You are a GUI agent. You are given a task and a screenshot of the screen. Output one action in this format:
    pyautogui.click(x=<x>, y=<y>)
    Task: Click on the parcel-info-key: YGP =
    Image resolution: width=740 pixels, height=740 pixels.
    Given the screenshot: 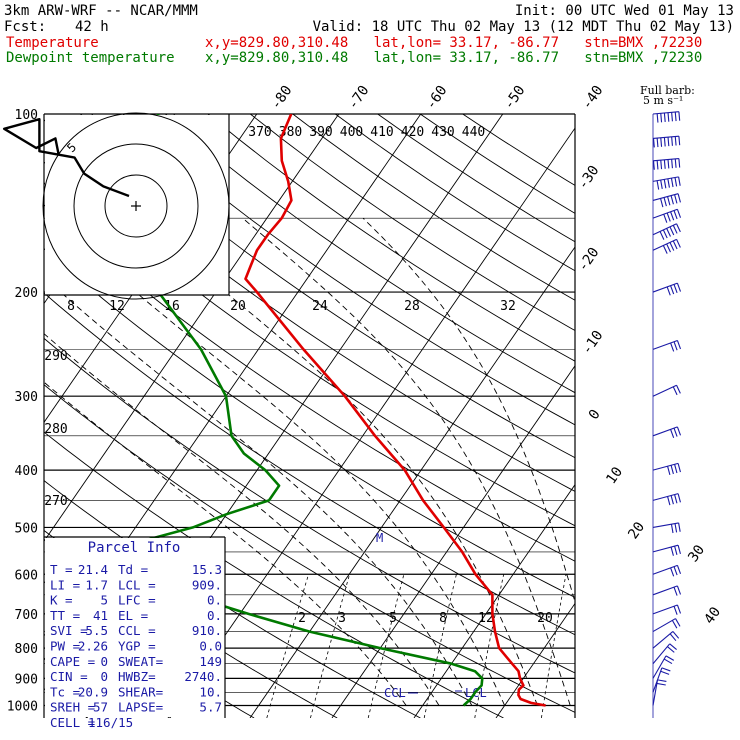 What is the action you would take?
    pyautogui.click(x=137, y=646)
    